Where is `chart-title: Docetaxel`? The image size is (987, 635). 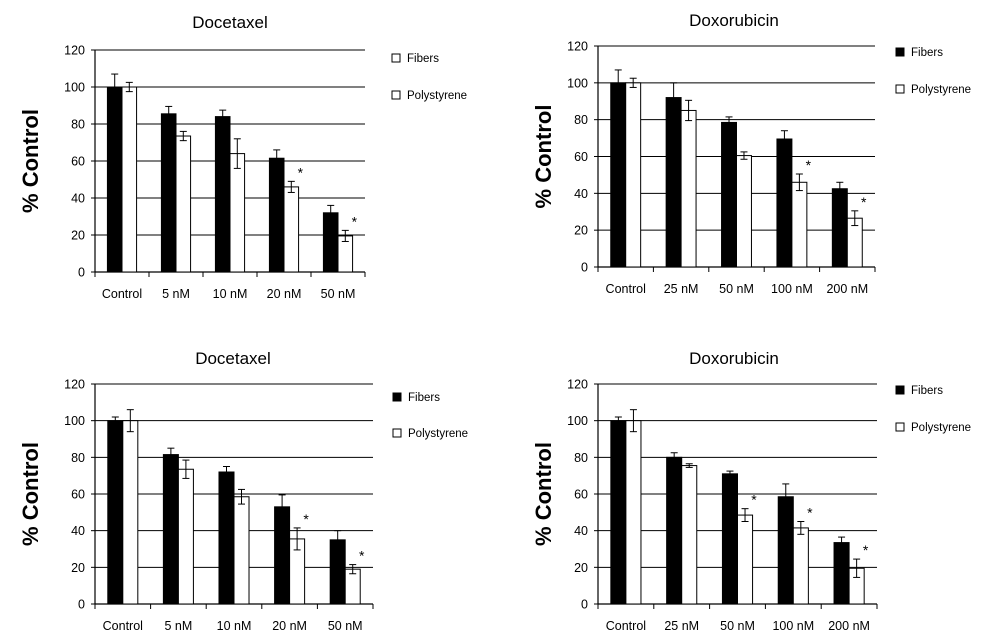 chart-title: Docetaxel is located at coordinates (230, 22).